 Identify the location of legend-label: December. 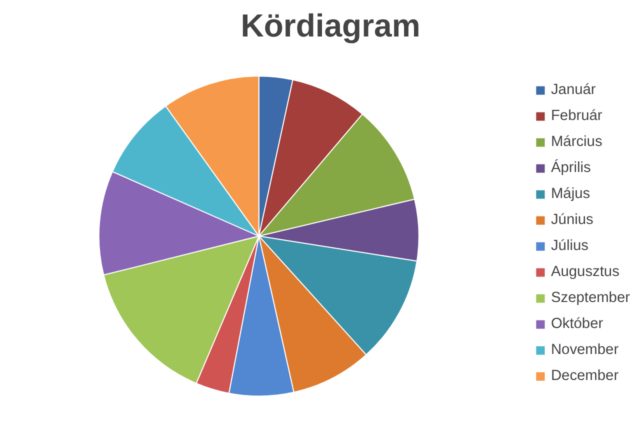
(584, 376).